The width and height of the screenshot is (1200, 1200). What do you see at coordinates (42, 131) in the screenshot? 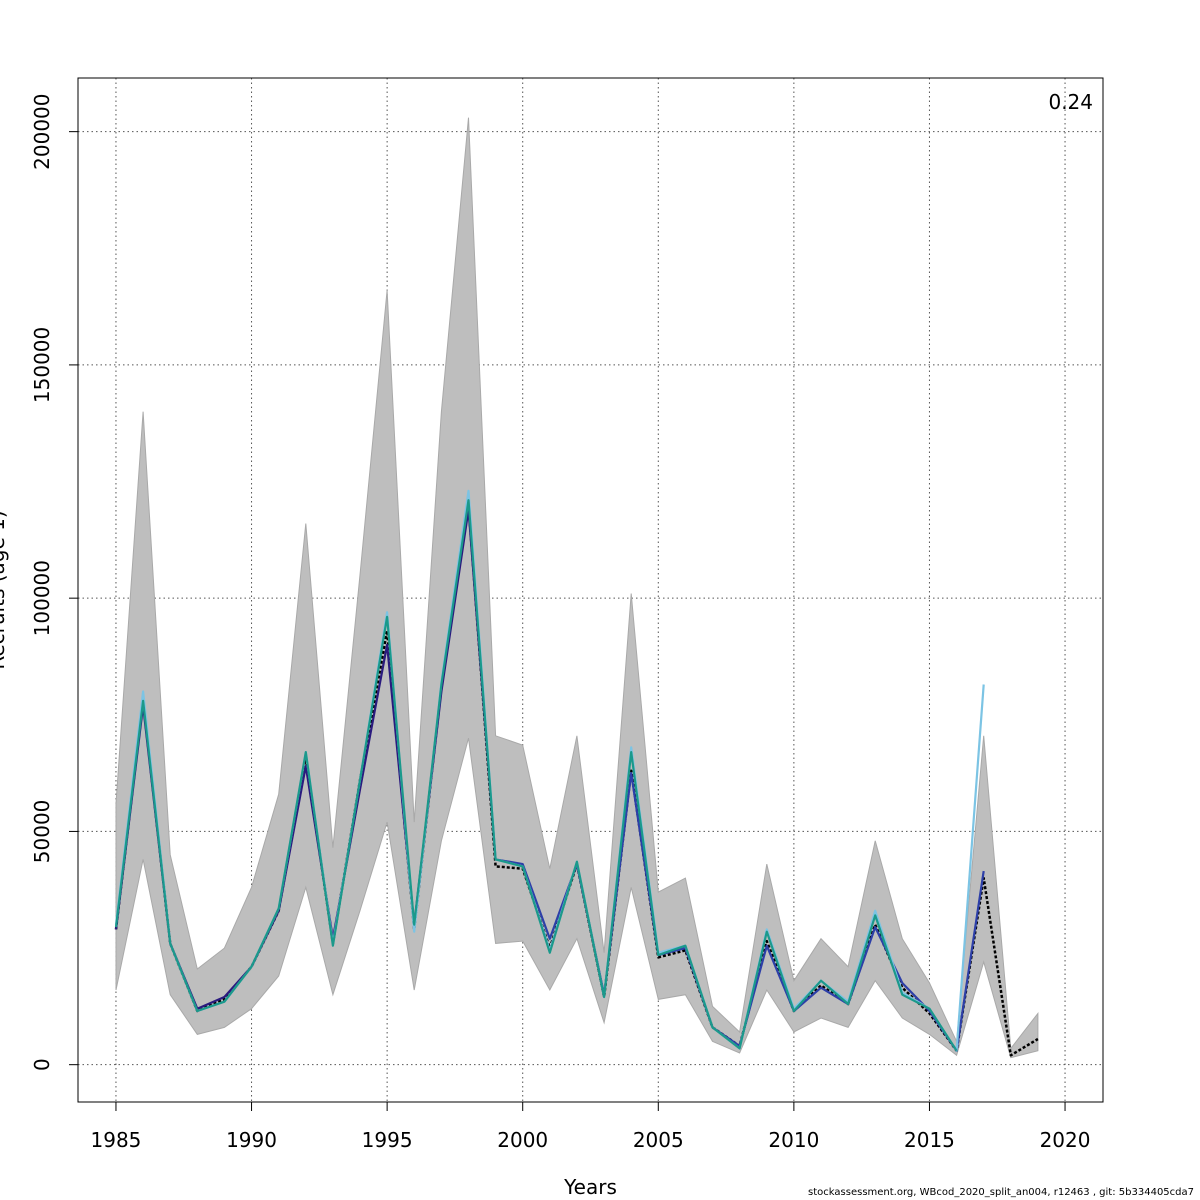
I see `y-tick-label: 200000` at bounding box center [42, 131].